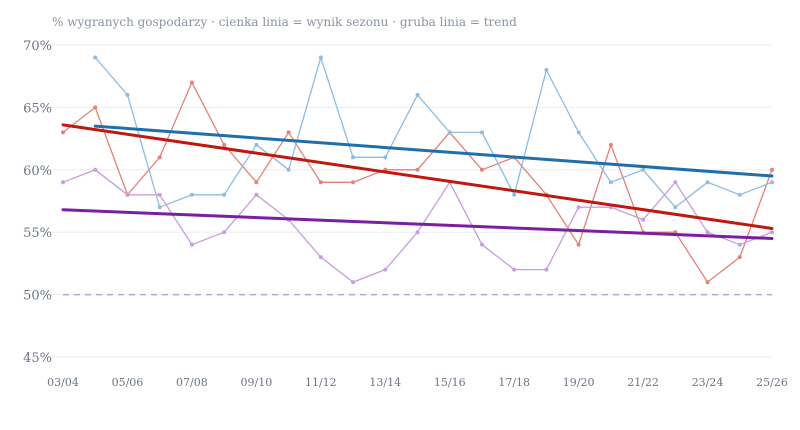  I want to click on y-tick-label: 60%, so click(37, 171).